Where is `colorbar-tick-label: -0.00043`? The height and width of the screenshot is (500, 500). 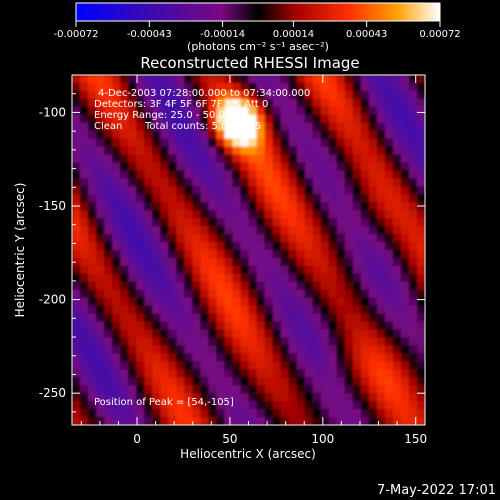
colorbar-tick-label: -0.00043 is located at coordinates (149, 34).